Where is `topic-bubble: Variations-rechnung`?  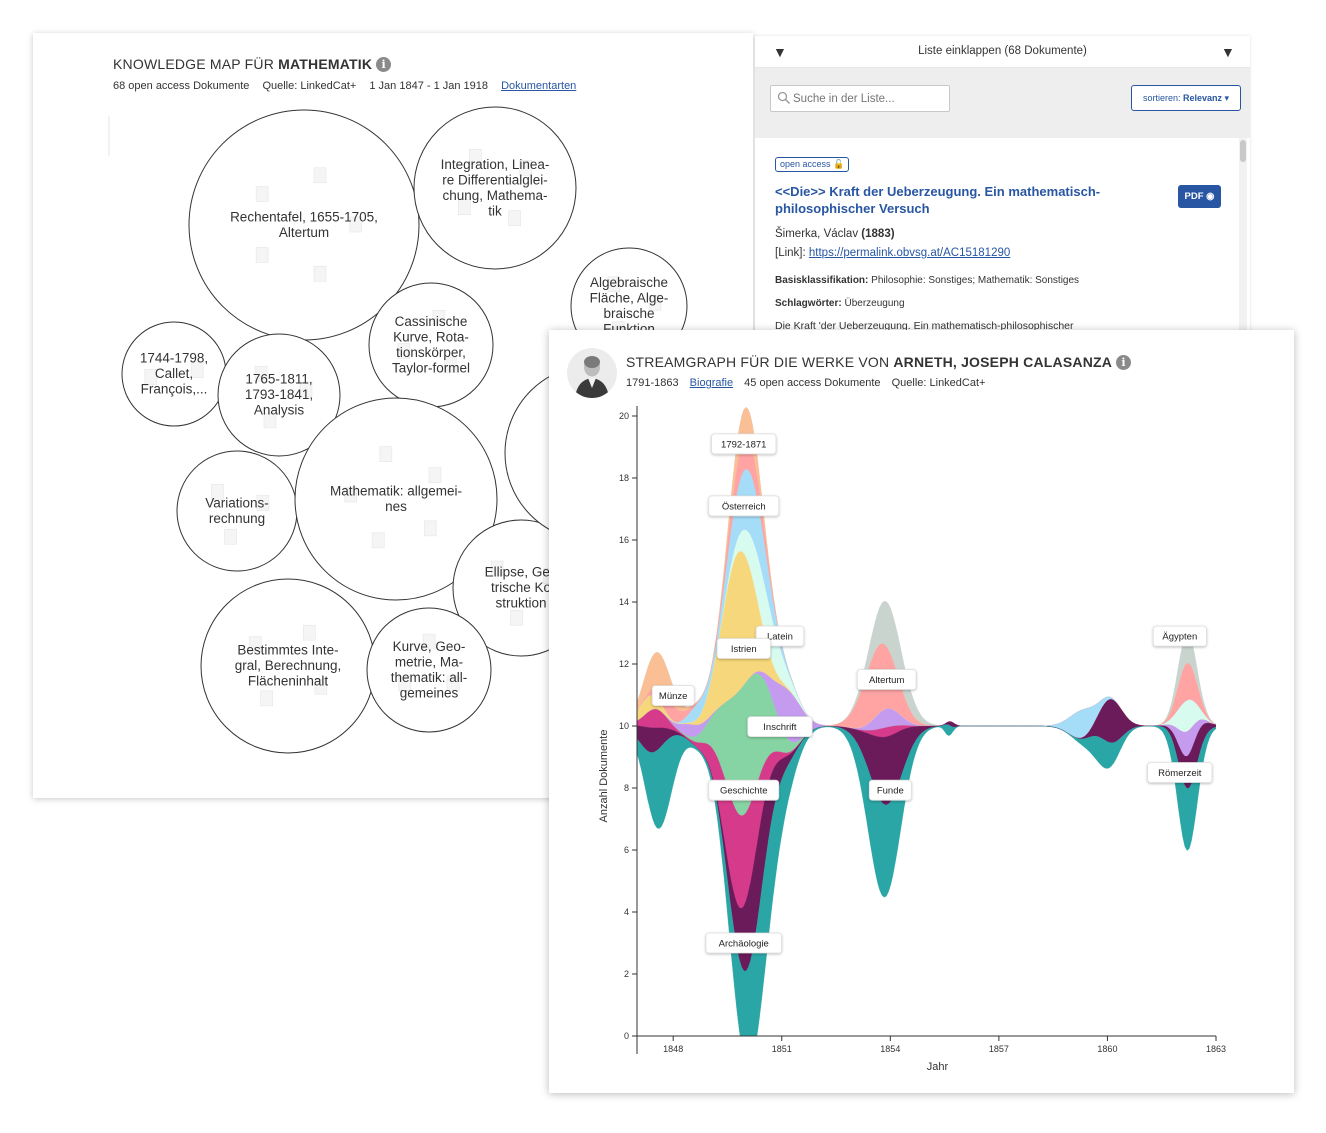 topic-bubble: Variations-rechnung is located at coordinates (237, 511).